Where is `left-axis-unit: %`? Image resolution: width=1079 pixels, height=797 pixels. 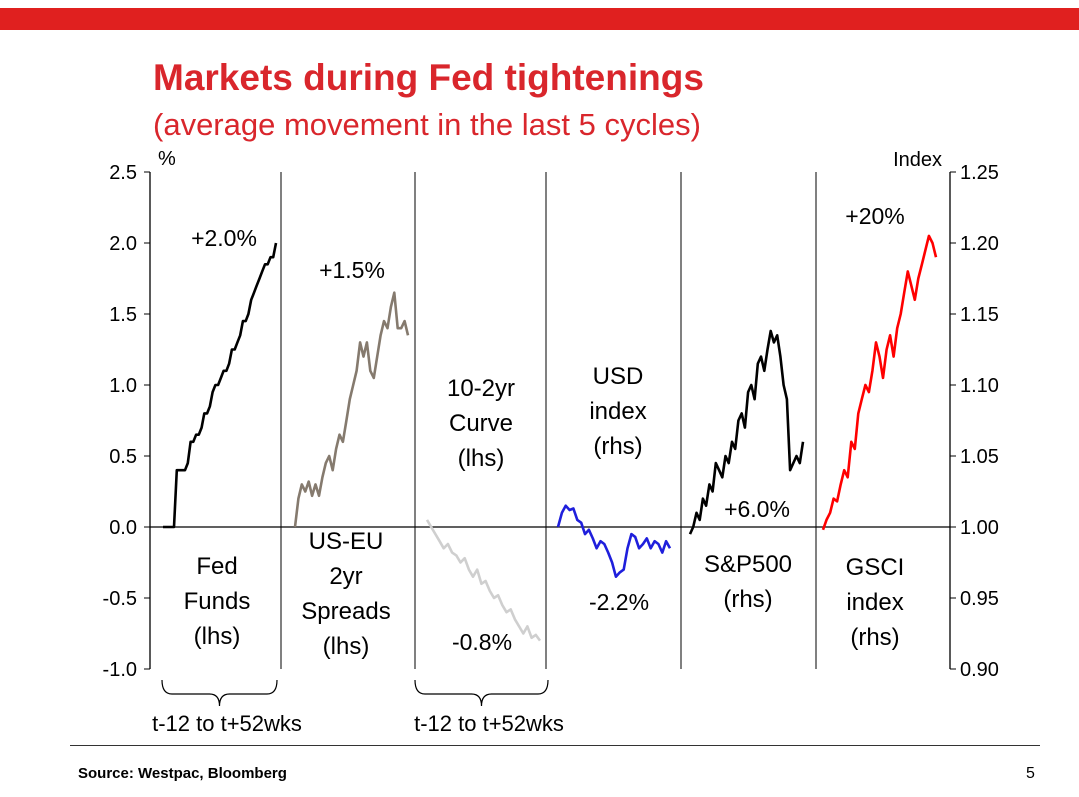 left-axis-unit: % is located at coordinates (167, 159).